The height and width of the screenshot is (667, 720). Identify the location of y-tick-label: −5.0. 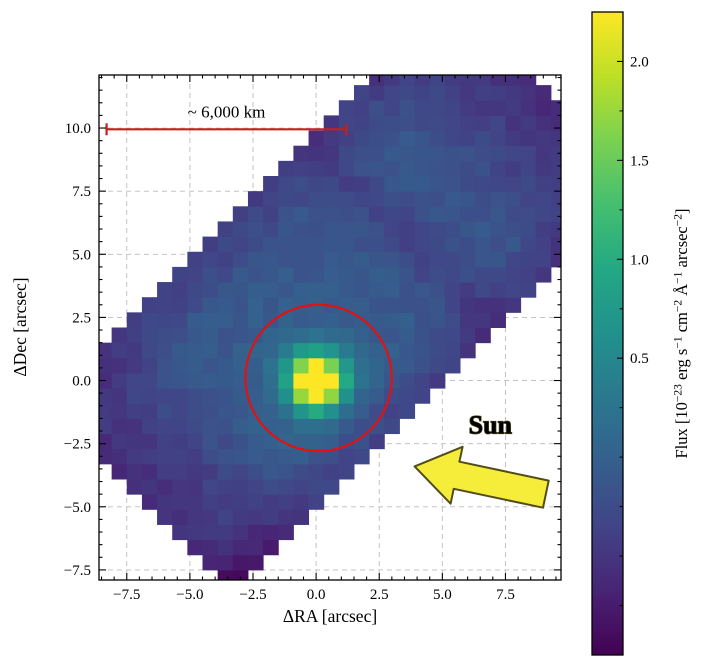
(77, 508).